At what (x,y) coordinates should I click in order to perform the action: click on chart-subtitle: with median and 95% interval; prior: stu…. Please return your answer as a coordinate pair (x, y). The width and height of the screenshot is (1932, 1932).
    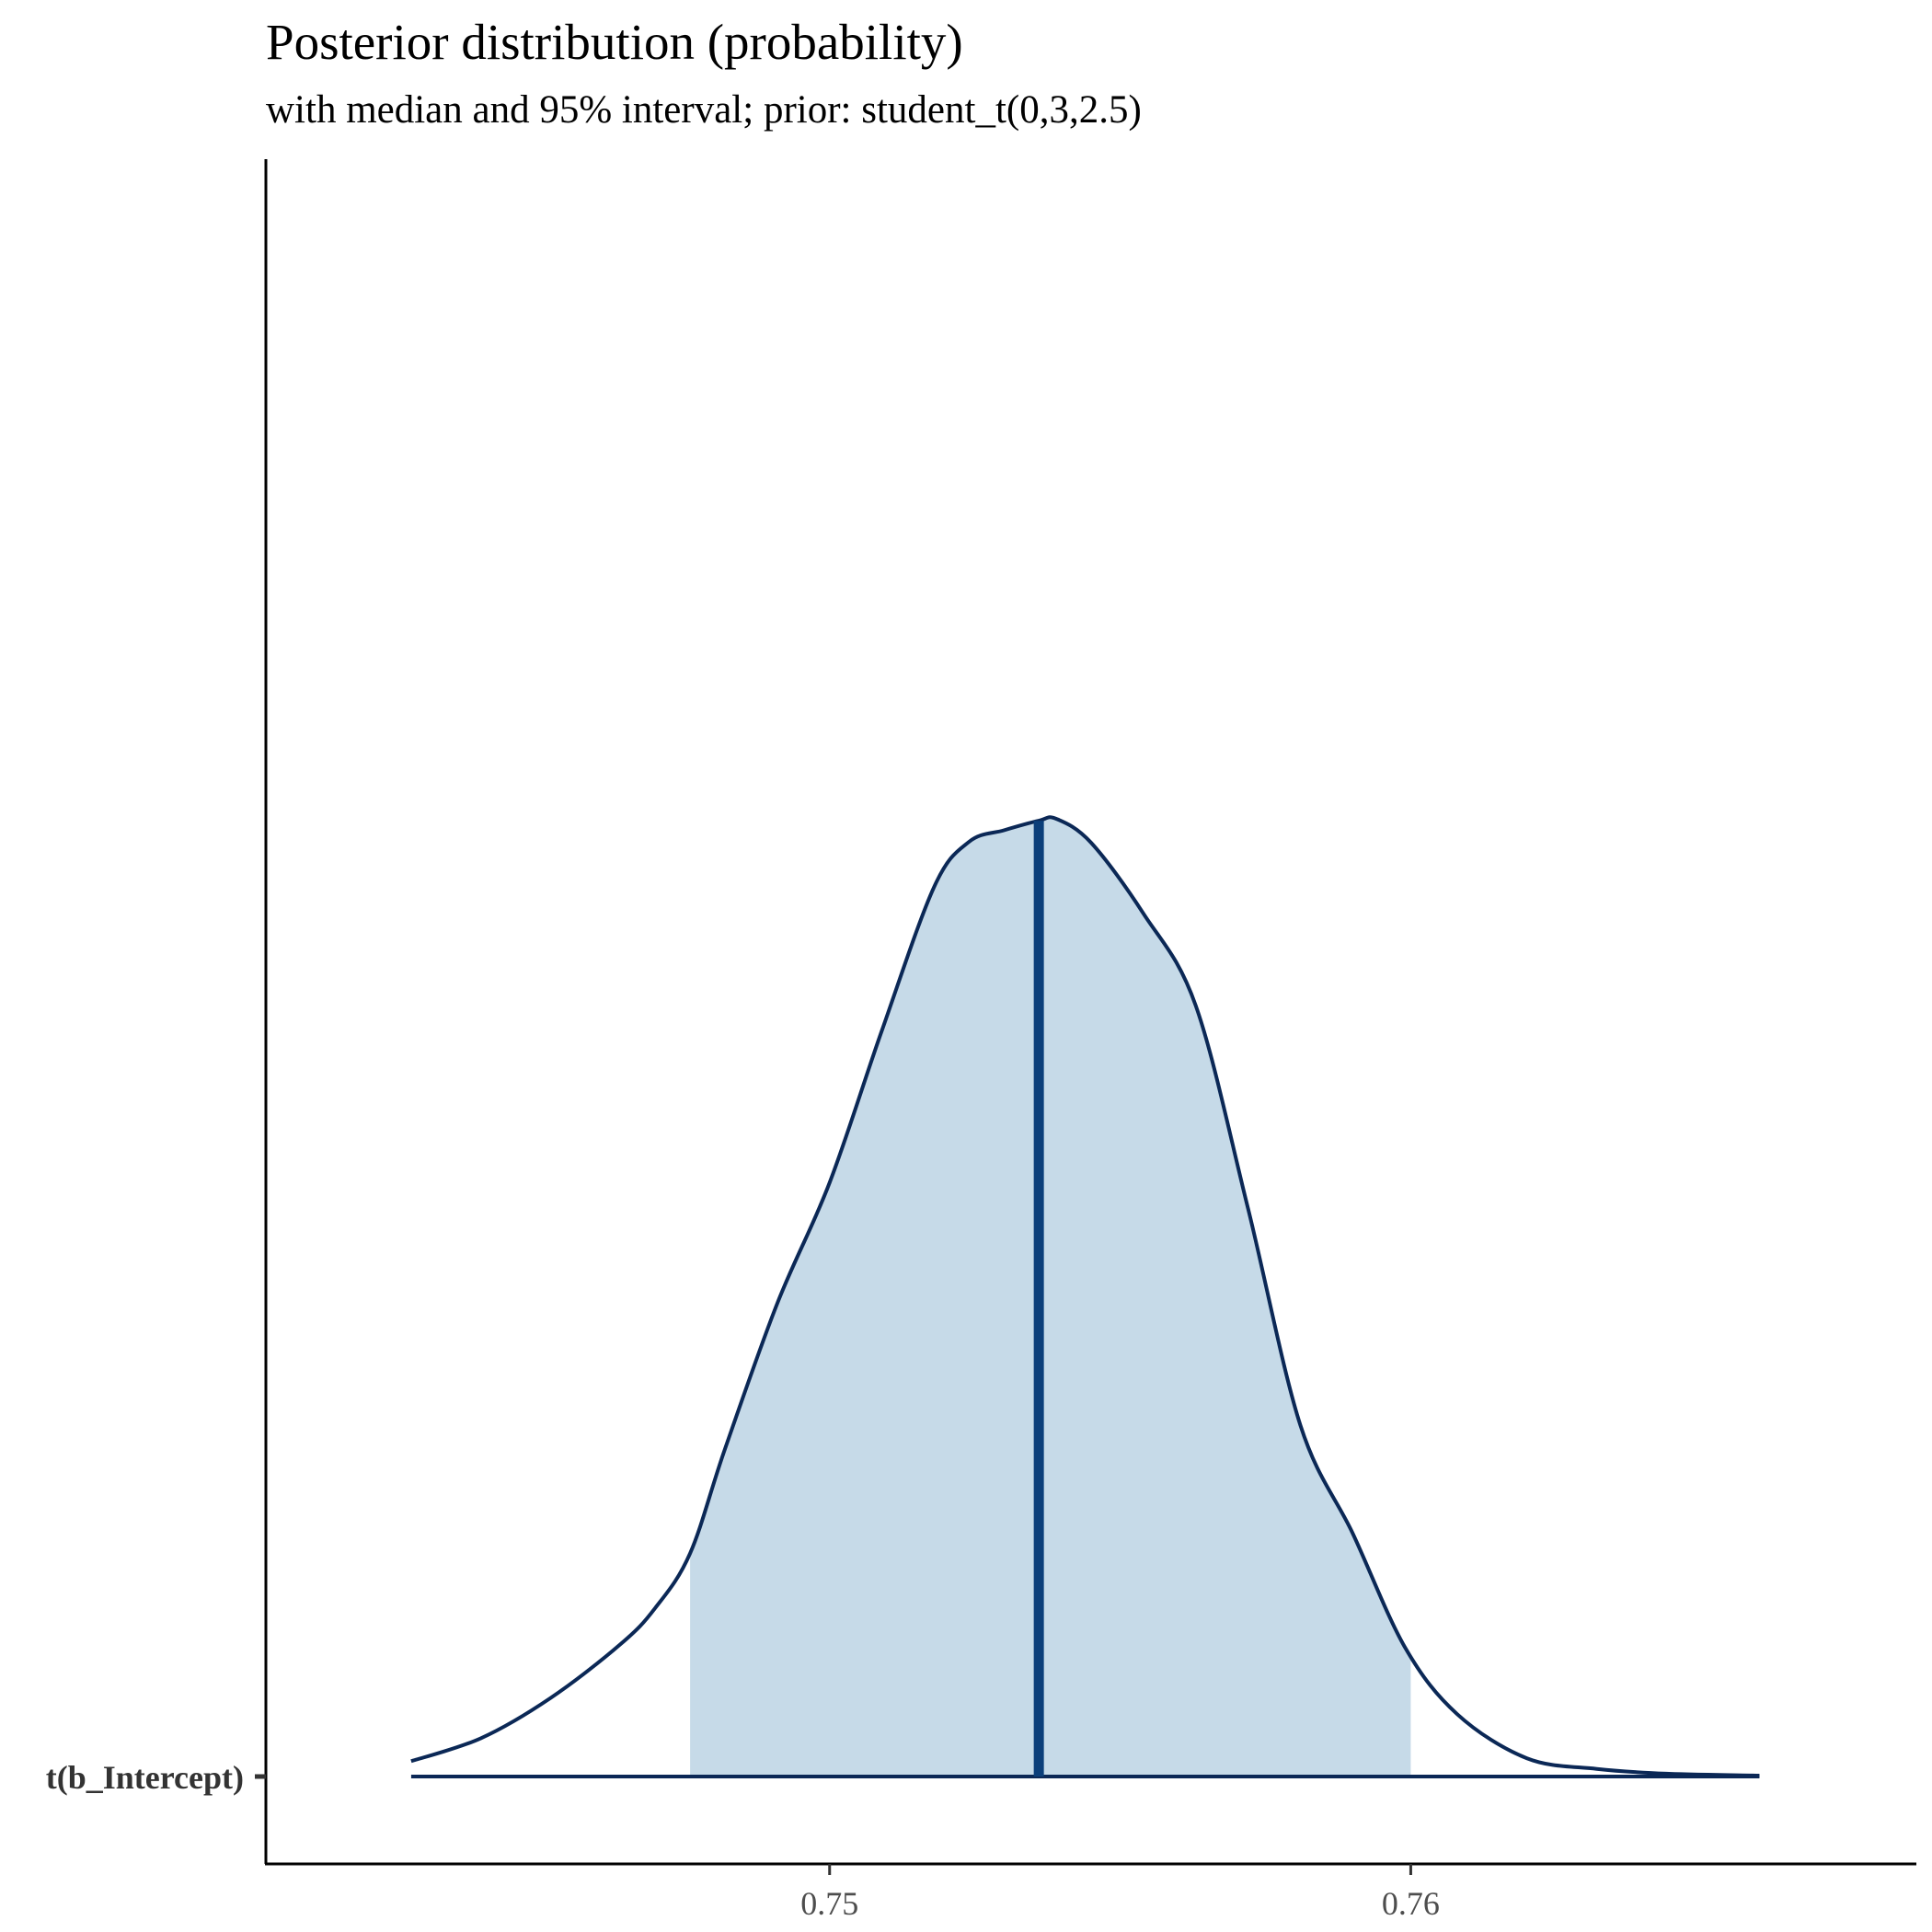
    Looking at the image, I should click on (704, 110).